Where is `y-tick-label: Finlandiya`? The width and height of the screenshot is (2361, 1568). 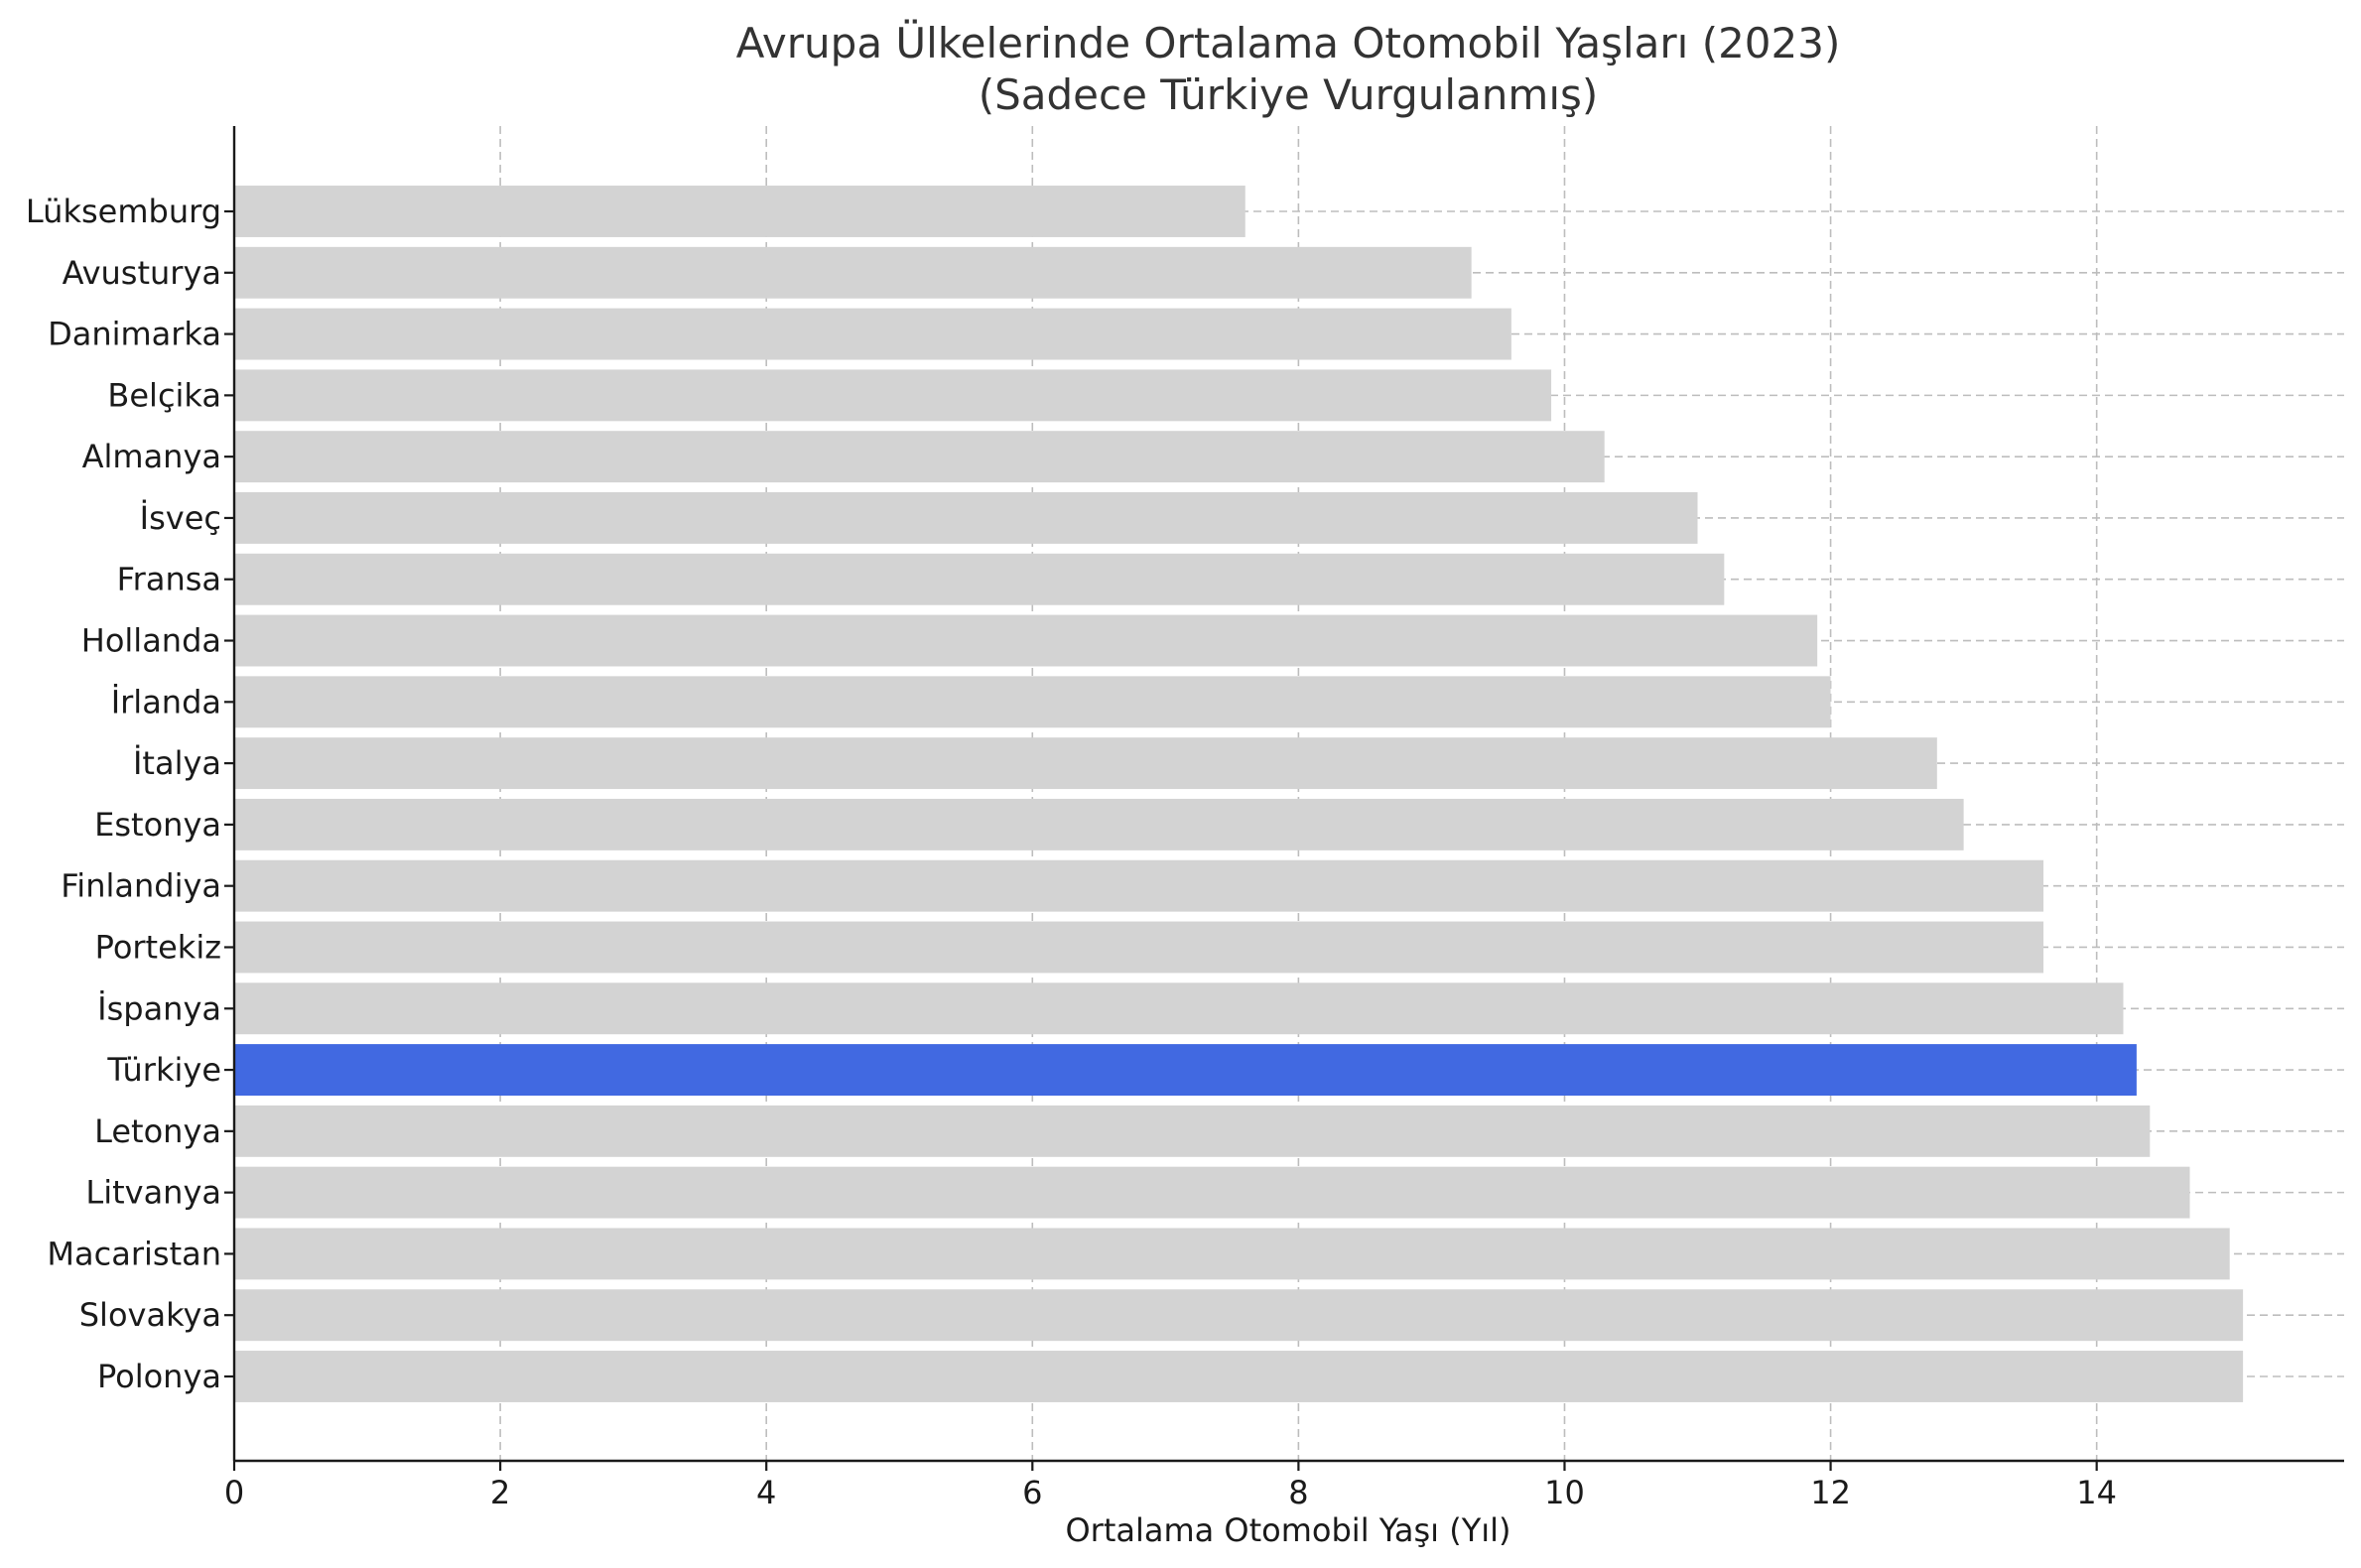
y-tick-label: Finlandiya is located at coordinates (141, 886).